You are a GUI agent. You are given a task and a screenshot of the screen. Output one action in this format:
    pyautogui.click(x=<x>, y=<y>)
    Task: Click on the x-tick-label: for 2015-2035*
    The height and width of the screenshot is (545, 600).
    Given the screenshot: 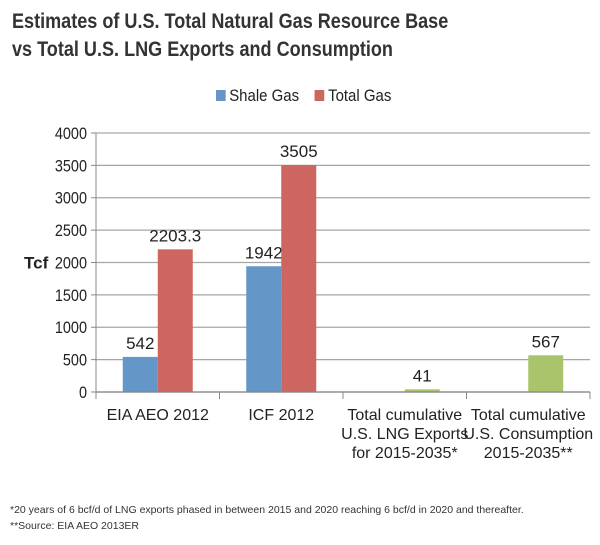 What is the action you would take?
    pyautogui.click(x=405, y=453)
    